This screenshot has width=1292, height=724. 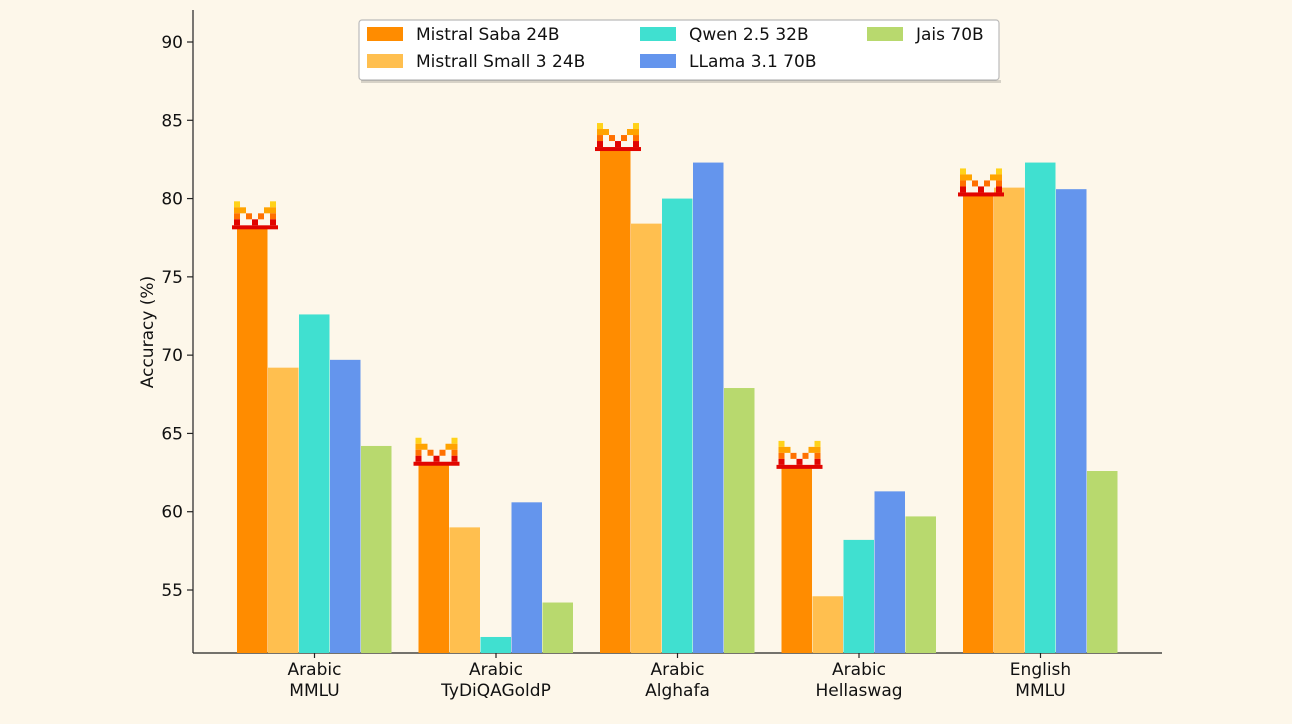 What do you see at coordinates (172, 356) in the screenshot?
I see `y-tick-label: 70` at bounding box center [172, 356].